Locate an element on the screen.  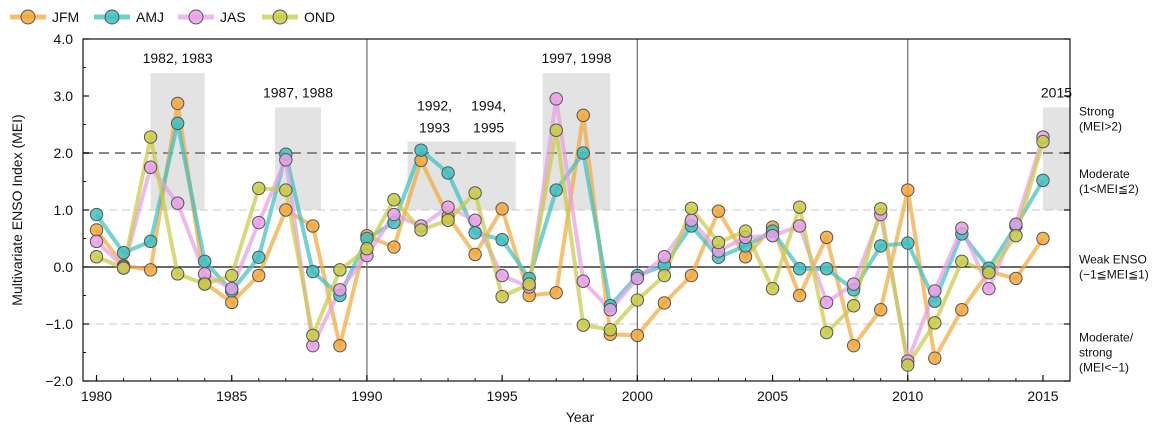
event-label-line2: 1995 is located at coordinates (488, 128).